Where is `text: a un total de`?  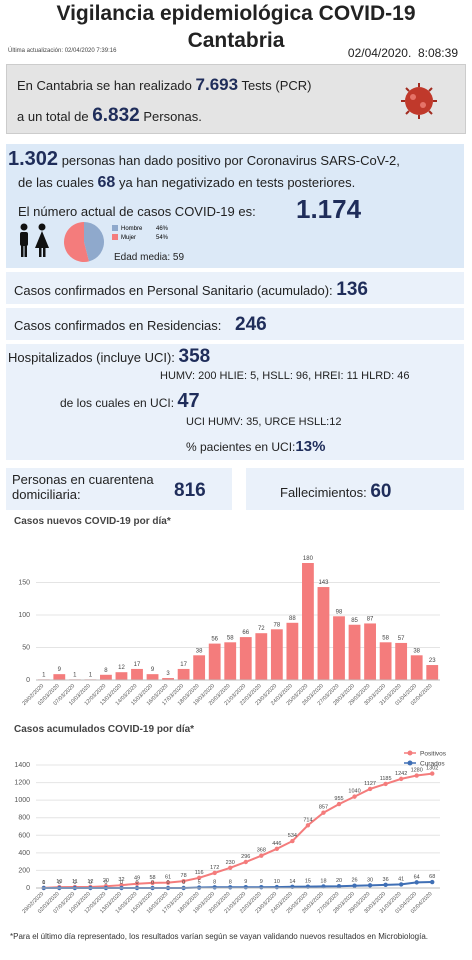 text: a un total de is located at coordinates (53, 116).